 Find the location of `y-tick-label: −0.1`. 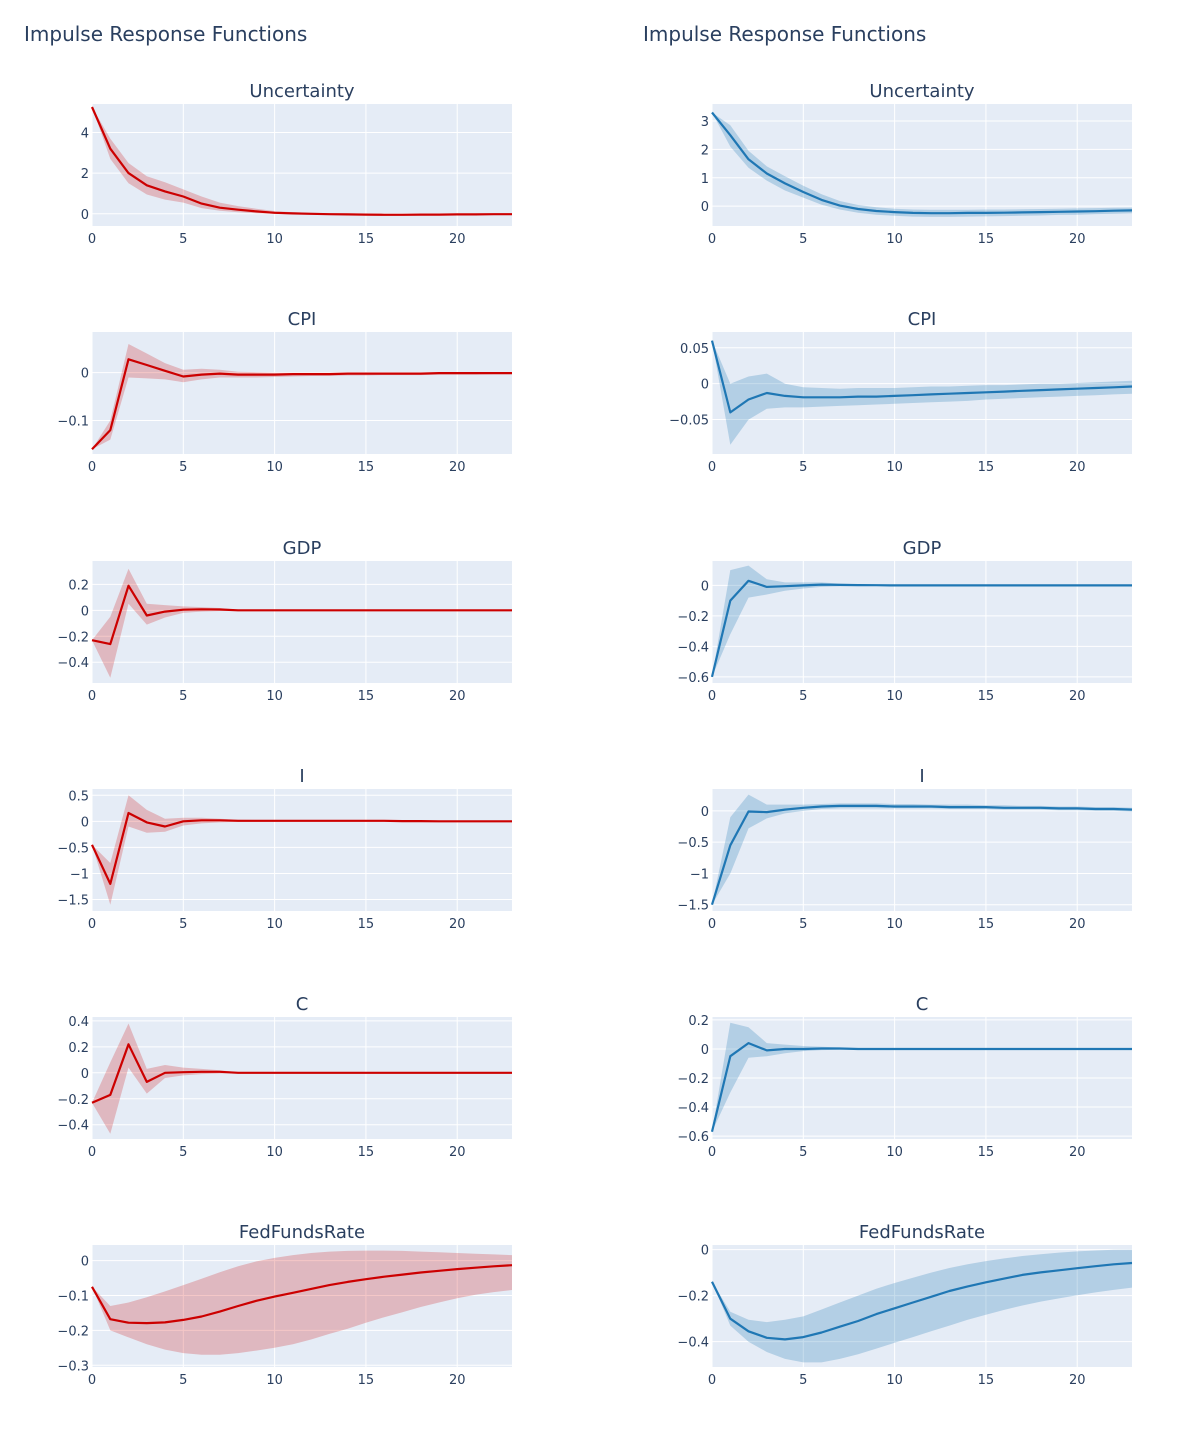

y-tick-label: −0.1 is located at coordinates (73, 422).